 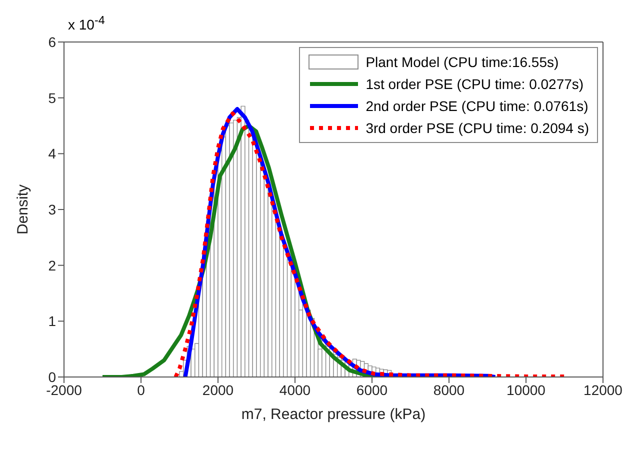 What do you see at coordinates (333, 414) in the screenshot?
I see `x-axis-title: m7, Reactor pressure (kPa)` at bounding box center [333, 414].